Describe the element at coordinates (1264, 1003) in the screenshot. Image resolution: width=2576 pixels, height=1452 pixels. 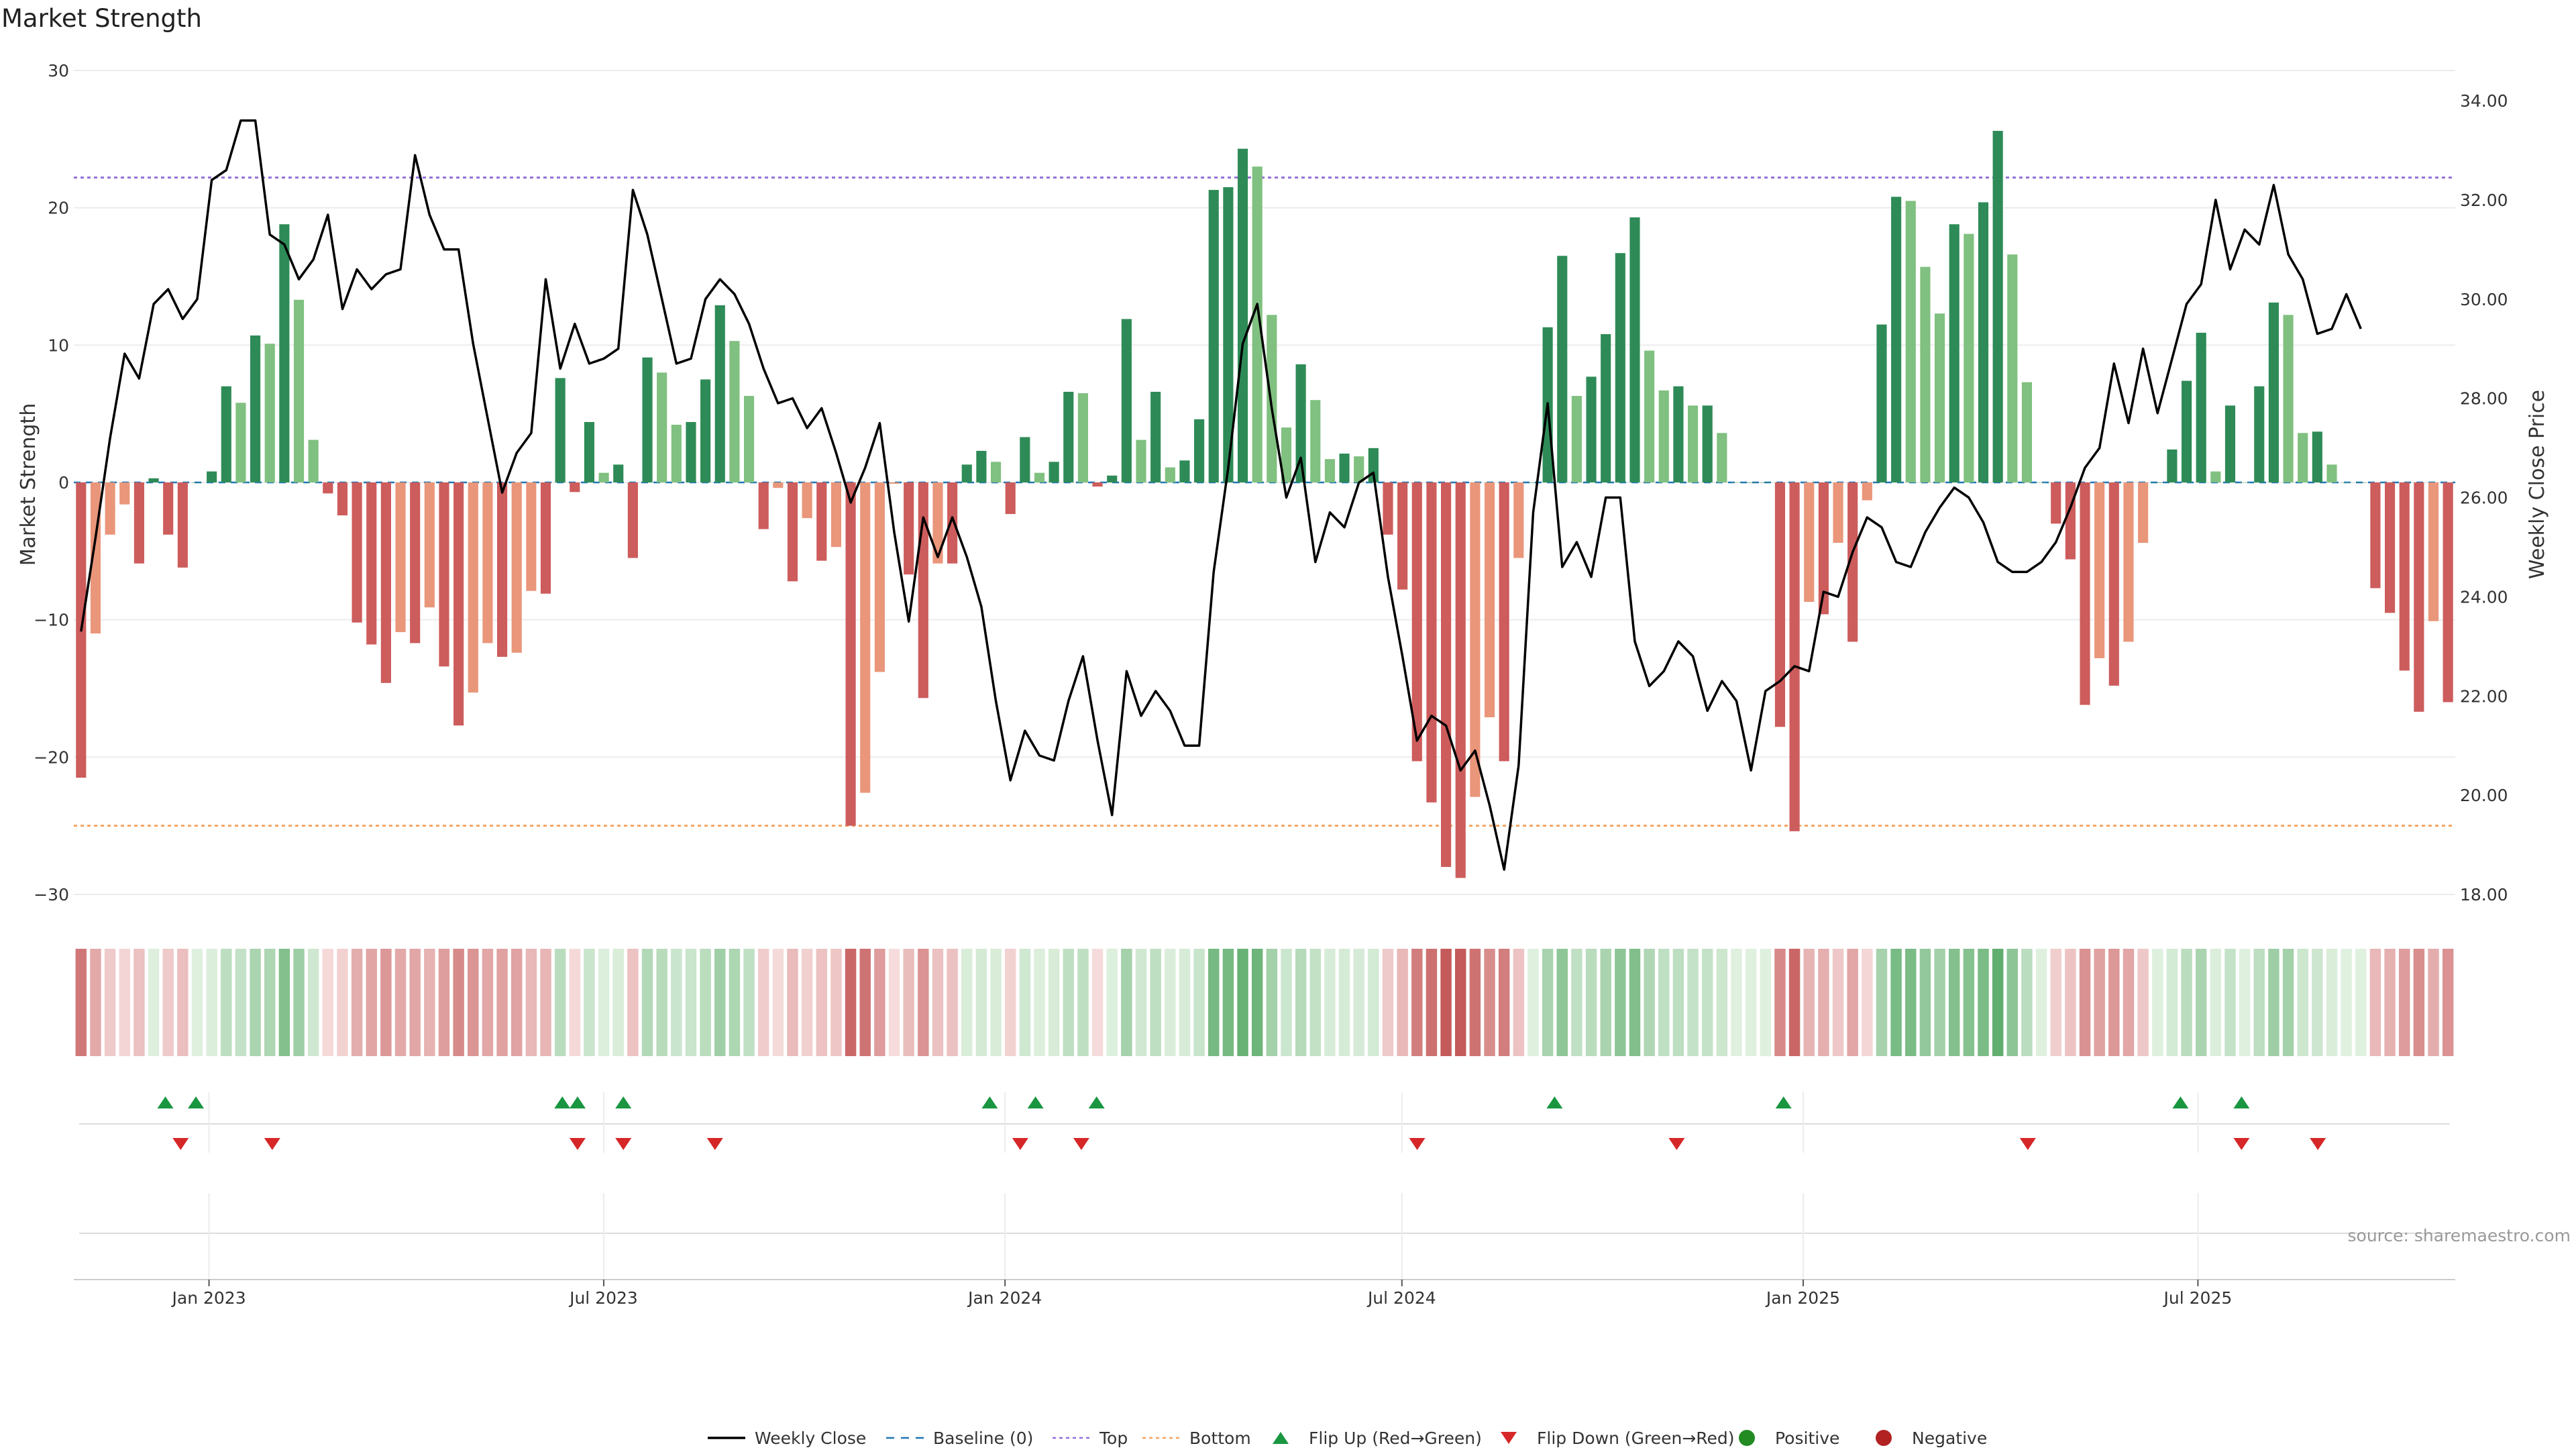
I see `strength-heat-strip` at that location.